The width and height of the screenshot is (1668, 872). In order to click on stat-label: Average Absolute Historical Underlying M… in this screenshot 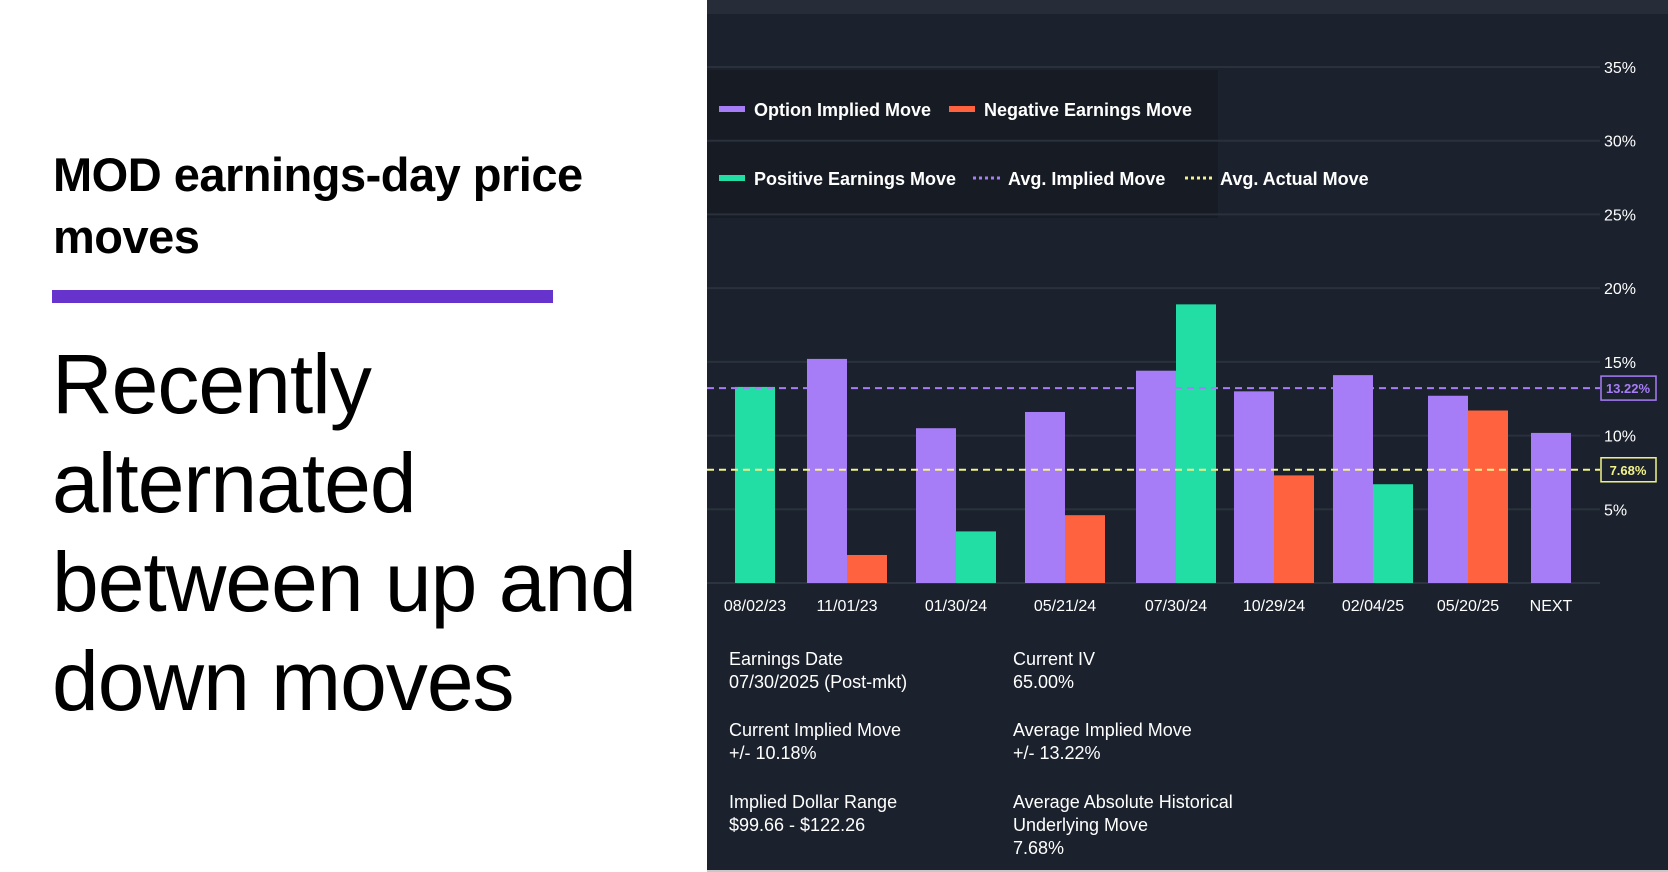, I will do `click(1123, 813)`.